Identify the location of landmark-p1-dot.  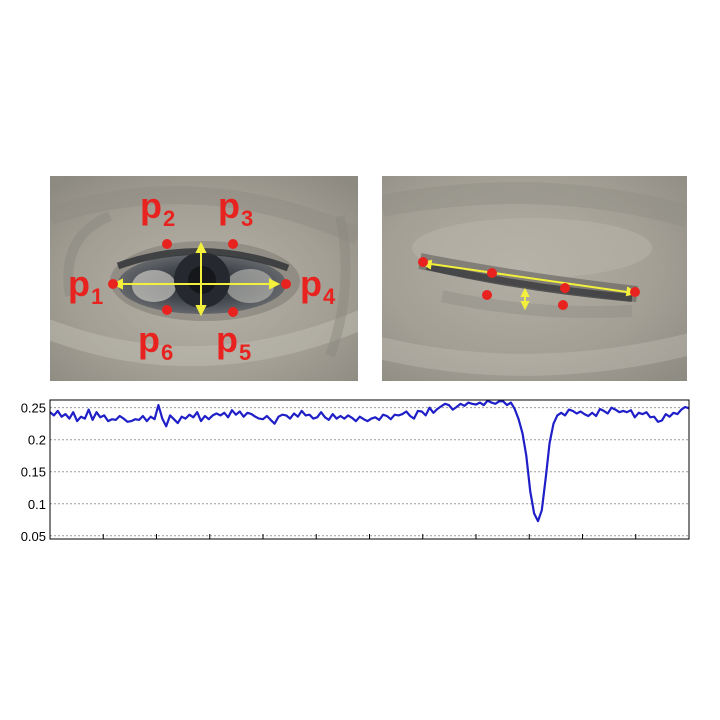
(113, 284).